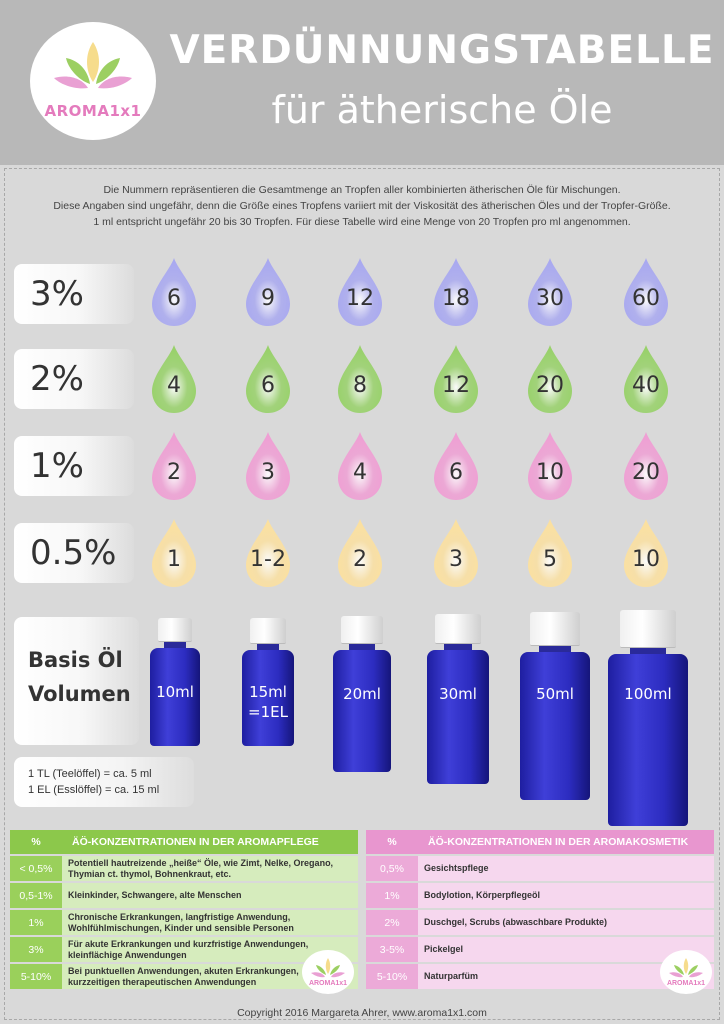  What do you see at coordinates (360, 298) in the screenshot?
I see `drop-count: 12` at bounding box center [360, 298].